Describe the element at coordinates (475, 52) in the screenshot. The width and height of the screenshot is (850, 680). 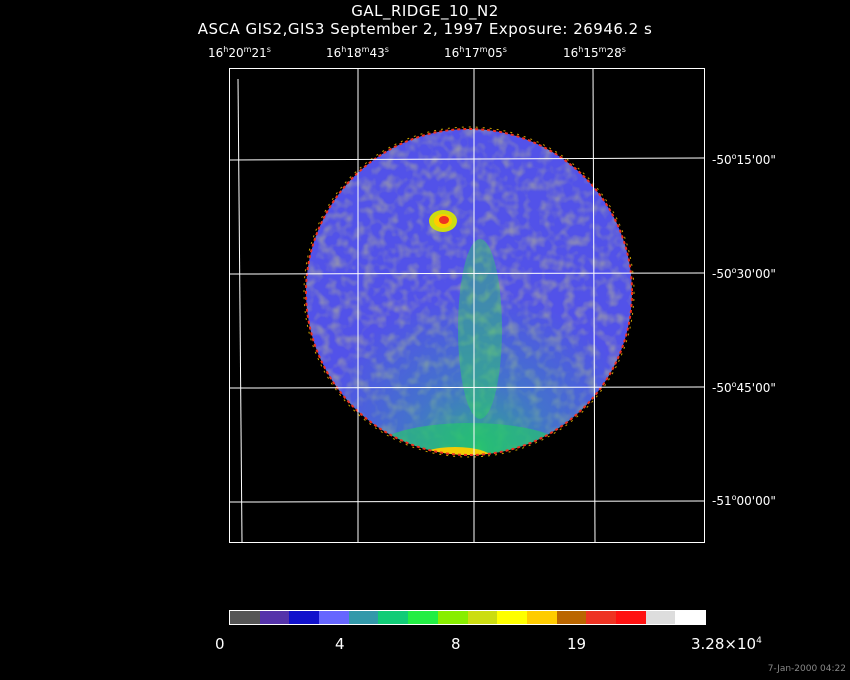
I see `ra-label-3: 16h17m05s` at that location.